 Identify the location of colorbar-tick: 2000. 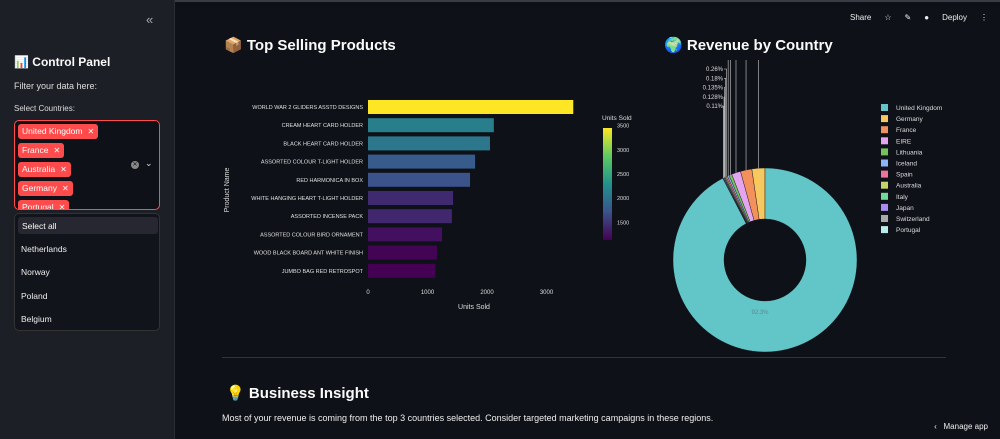
(623, 199).